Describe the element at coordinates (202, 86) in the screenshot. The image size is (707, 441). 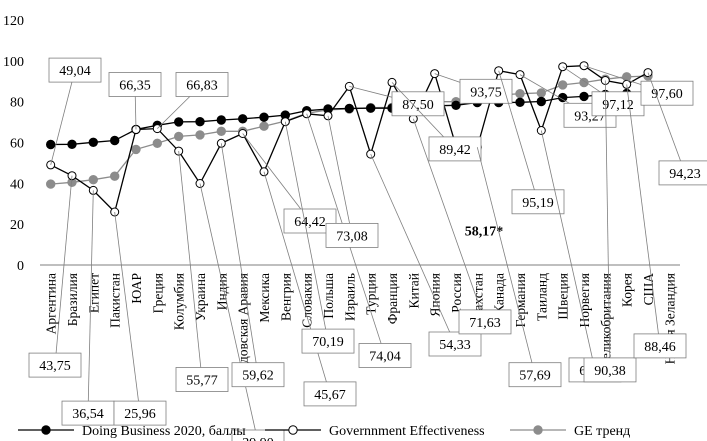
I see `data-label-text: 66,83` at that location.